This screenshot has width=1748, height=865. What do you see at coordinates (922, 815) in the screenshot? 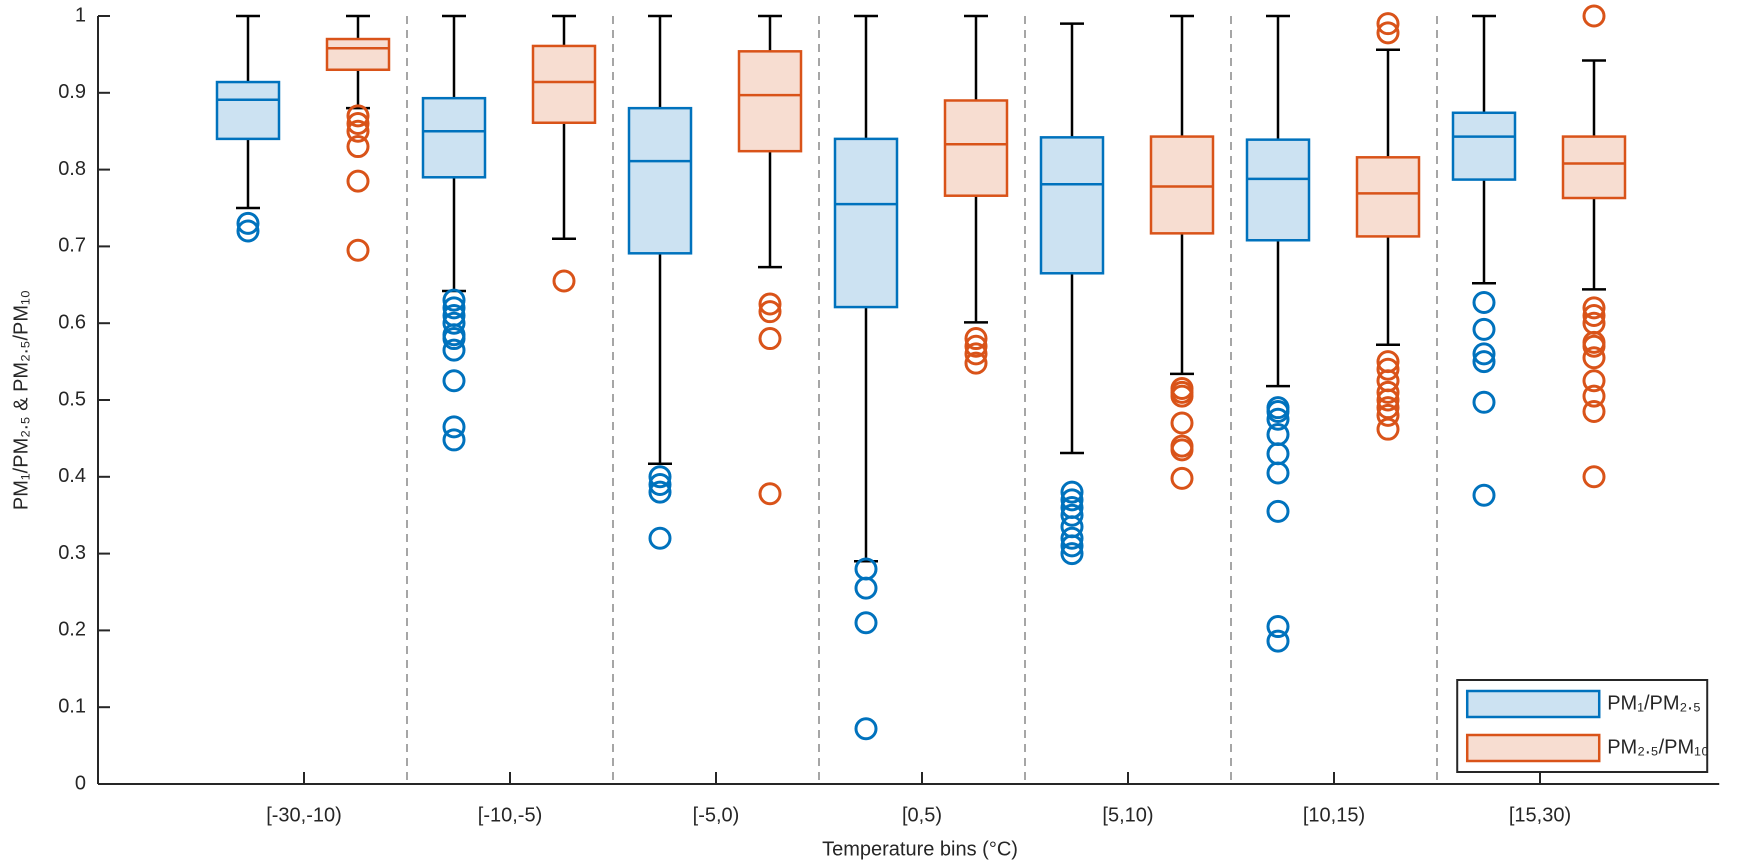
I see `x-tick-label: [0,5)` at bounding box center [922, 815].